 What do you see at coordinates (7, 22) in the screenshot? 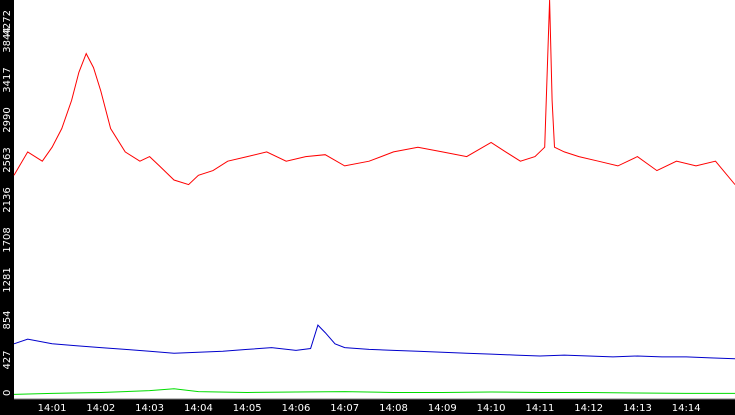
I see `y-tick-label: 4272` at bounding box center [7, 22].